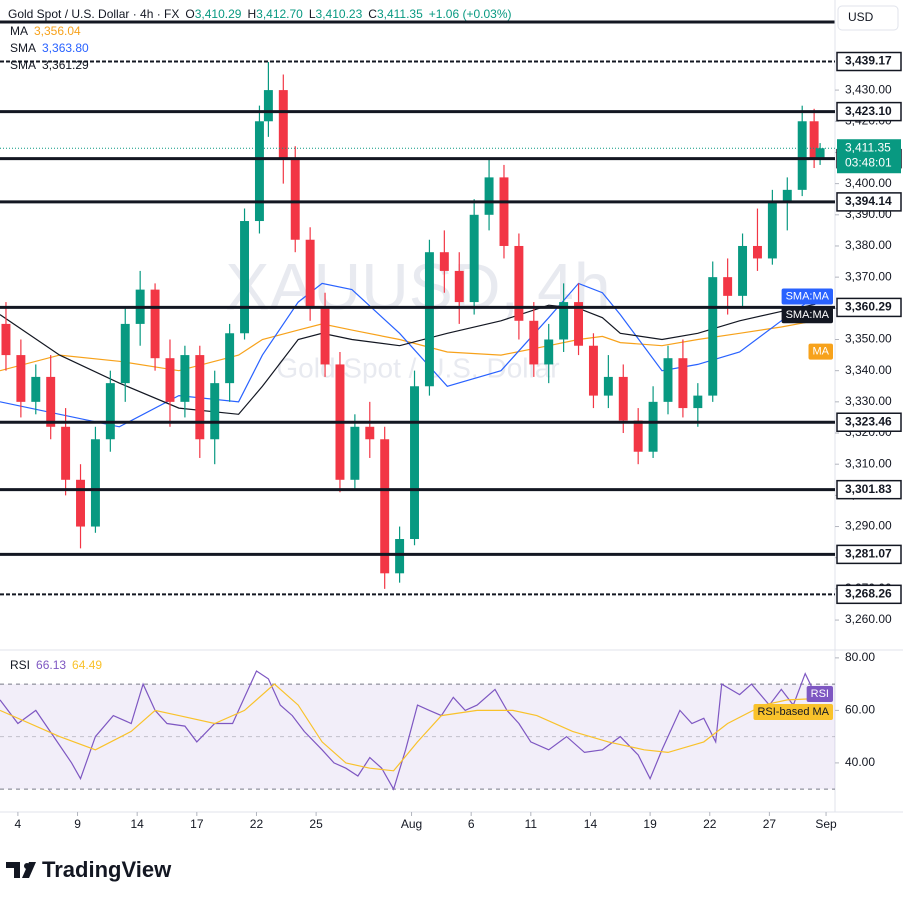  Describe the element at coordinates (27, 866) in the screenshot. I see `logo-dot` at that location.